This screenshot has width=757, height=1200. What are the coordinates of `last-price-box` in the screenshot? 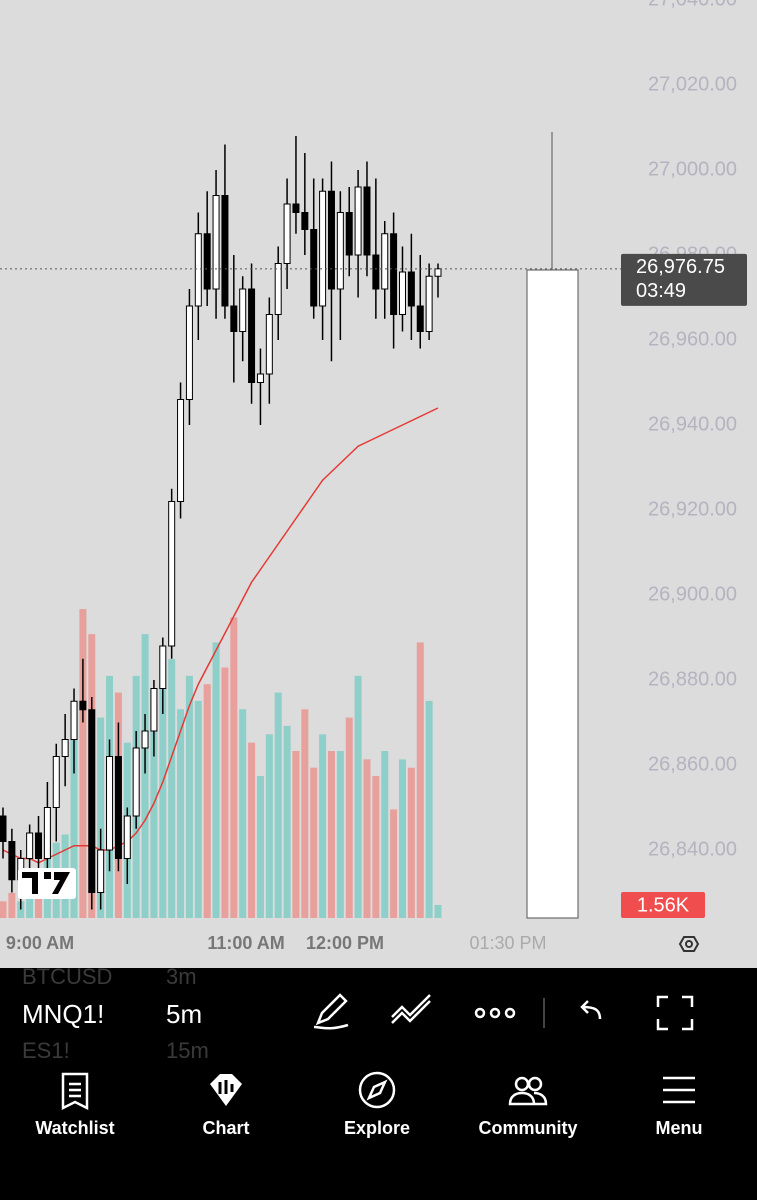 It's located at (684, 279).